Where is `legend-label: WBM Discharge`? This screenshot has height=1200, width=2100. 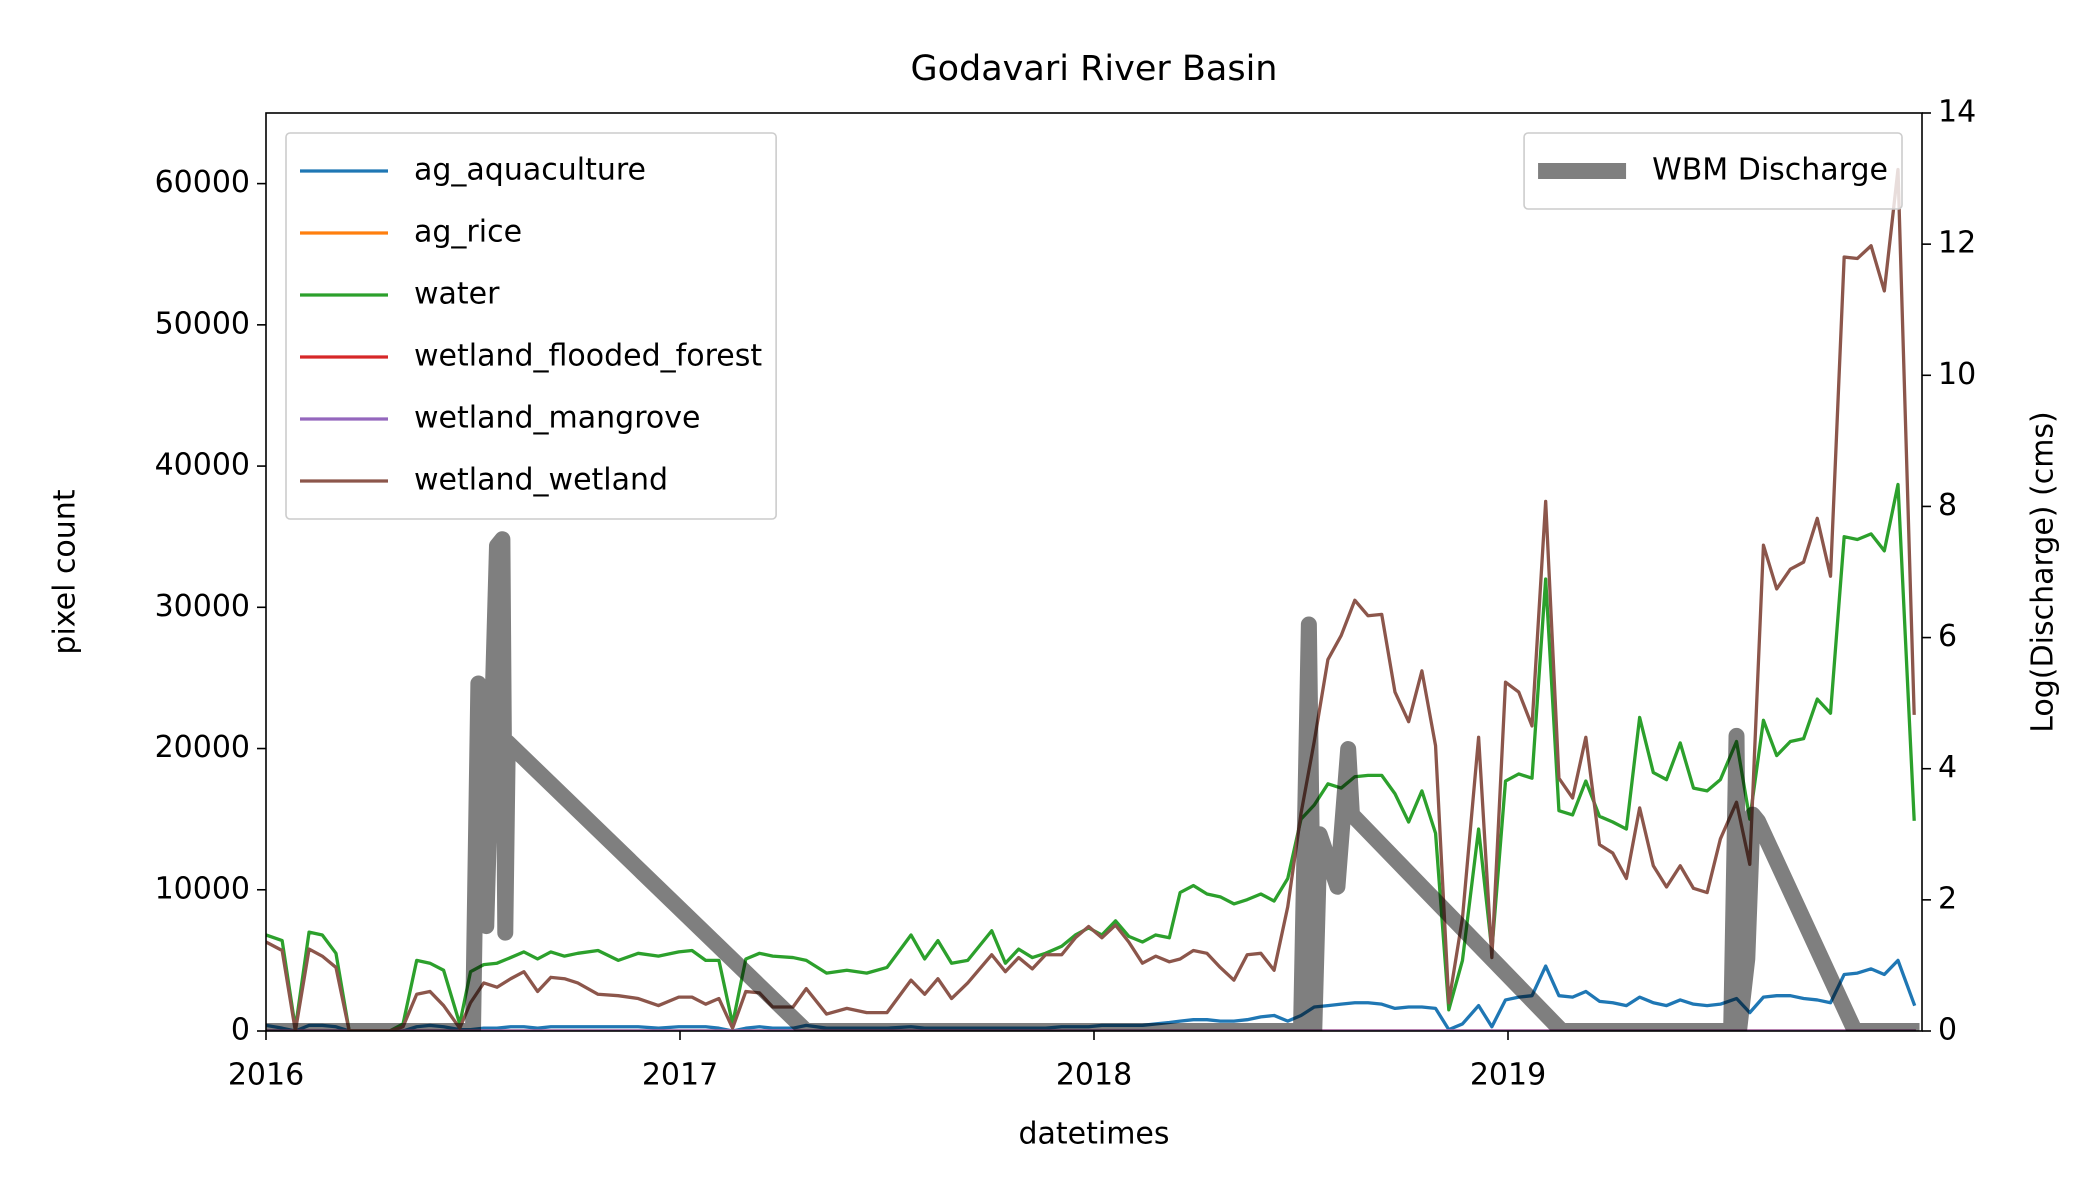
legend-label: WBM Discharge is located at coordinates (1770, 170).